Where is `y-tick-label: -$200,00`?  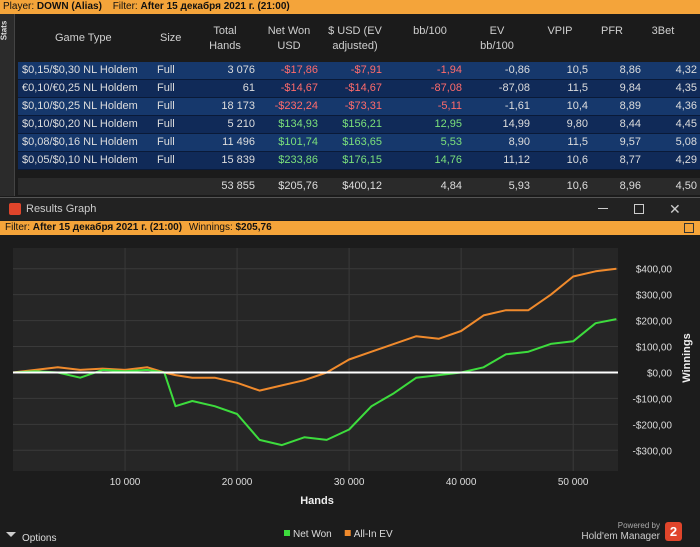 y-tick-label: -$200,00 is located at coordinates (653, 425).